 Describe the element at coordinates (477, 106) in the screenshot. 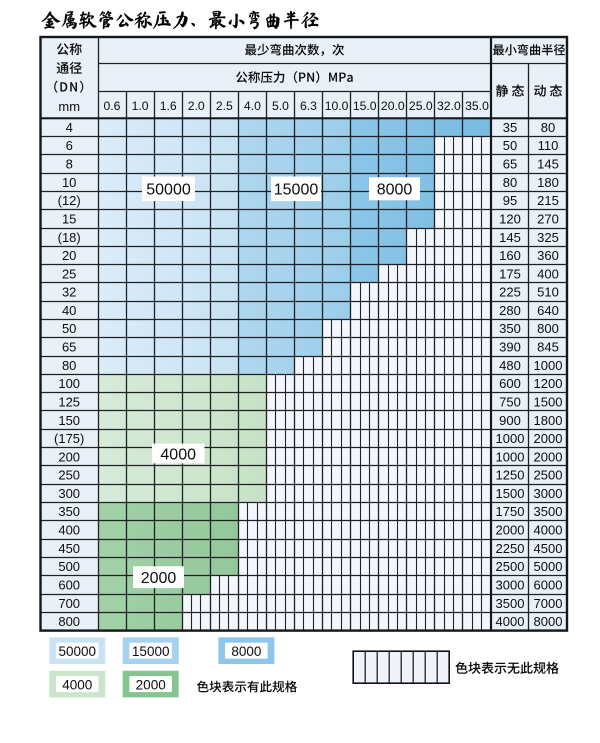

I see `svg-text: 35.0` at that location.